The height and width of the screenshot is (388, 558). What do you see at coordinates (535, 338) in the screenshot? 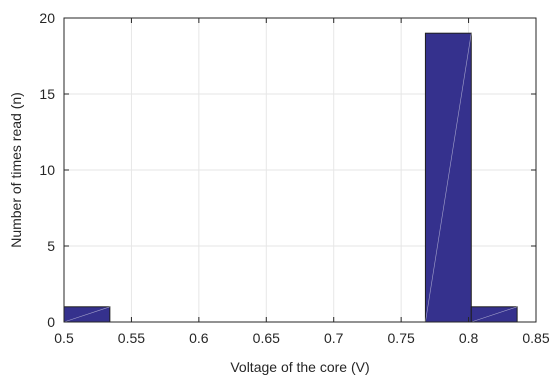
I see `x-tick-label-7: 0.85` at bounding box center [535, 338].